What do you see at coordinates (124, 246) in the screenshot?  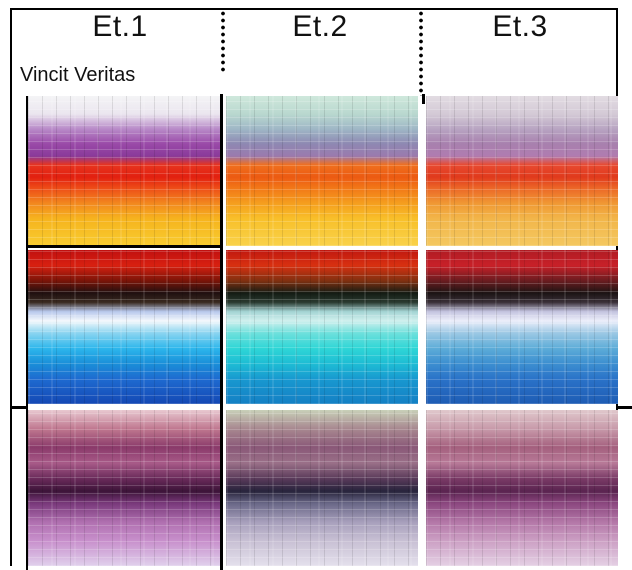 I see `grid-line-row1-bottom` at bounding box center [124, 246].